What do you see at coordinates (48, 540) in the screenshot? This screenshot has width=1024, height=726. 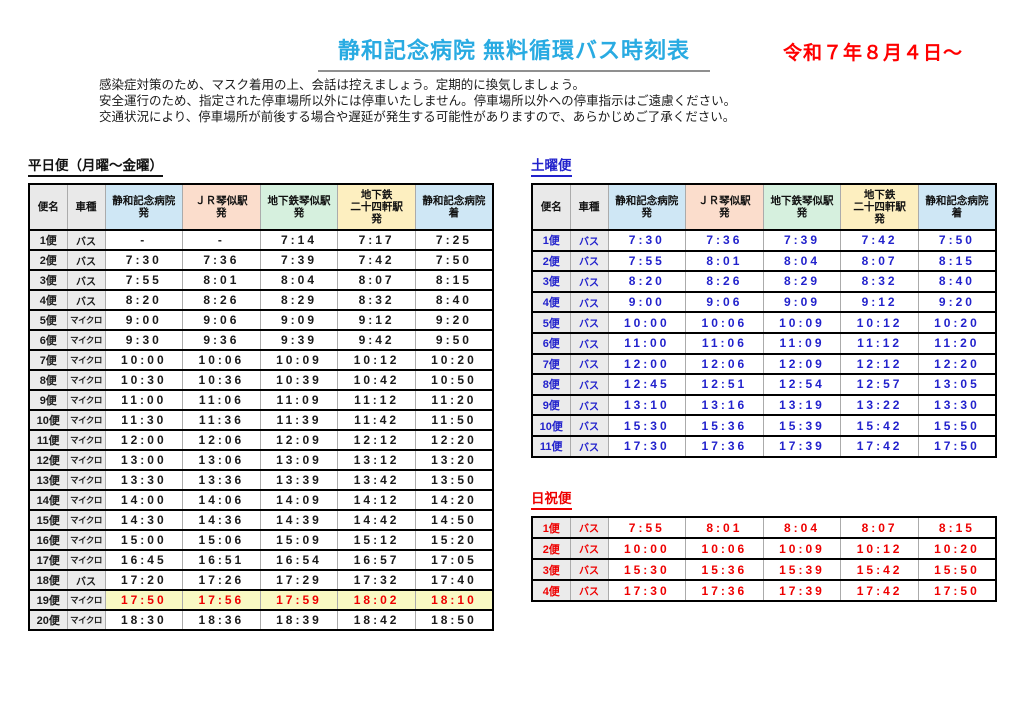 I see `service-number-cell: 16便` at bounding box center [48, 540].